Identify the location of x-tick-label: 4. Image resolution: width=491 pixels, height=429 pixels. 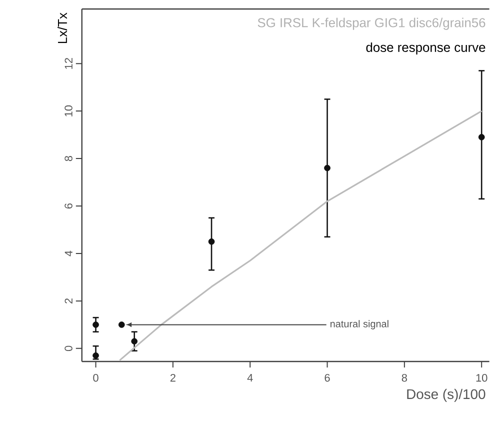
(250, 378).